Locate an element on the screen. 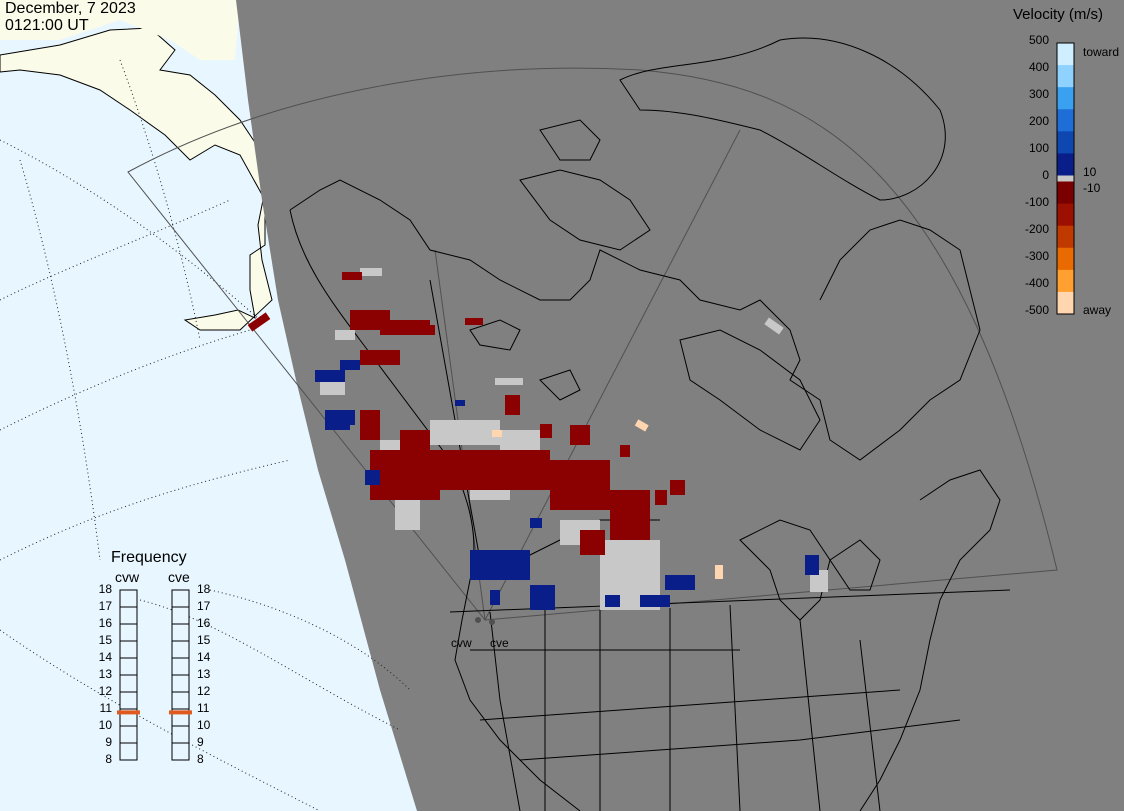 The height and width of the screenshot is (811, 1124). velocity-tick-label: 400 is located at coordinates (1038, 67).